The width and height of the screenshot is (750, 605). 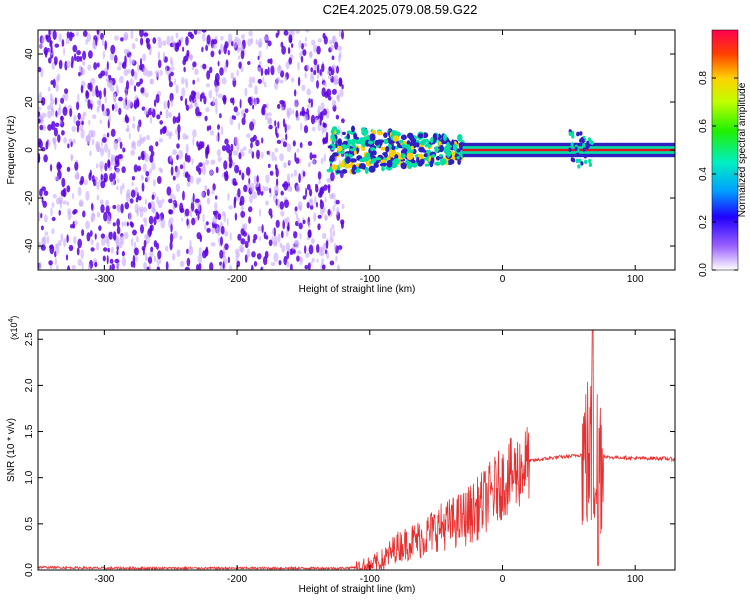 I want to click on xtick-label: 0, so click(x=503, y=279).